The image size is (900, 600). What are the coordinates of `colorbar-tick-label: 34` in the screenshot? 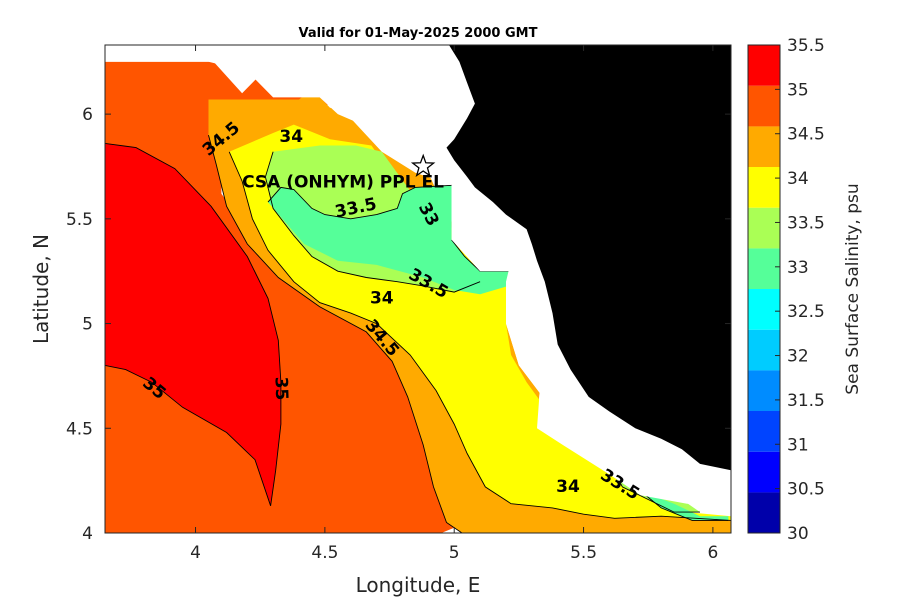 It's located at (798, 179).